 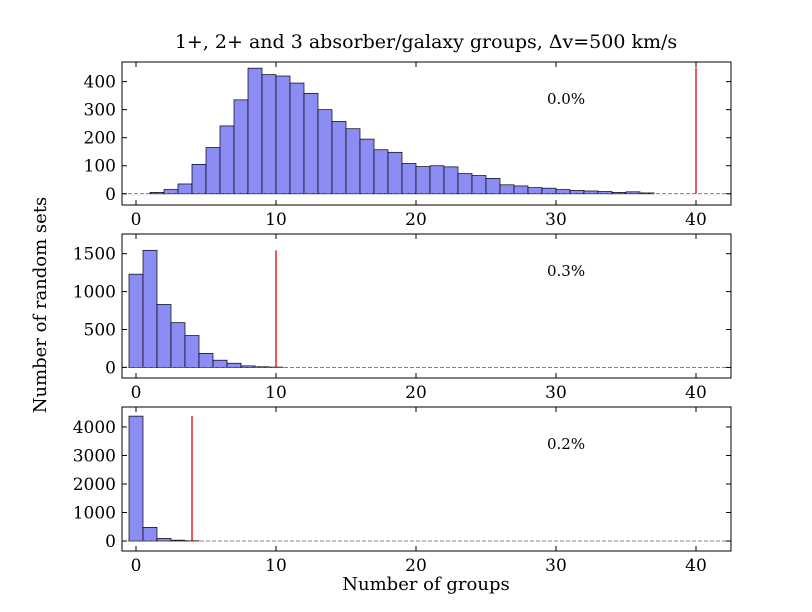 What do you see at coordinates (100, 83) in the screenshot?
I see `y-tick-label: 400` at bounding box center [100, 83].